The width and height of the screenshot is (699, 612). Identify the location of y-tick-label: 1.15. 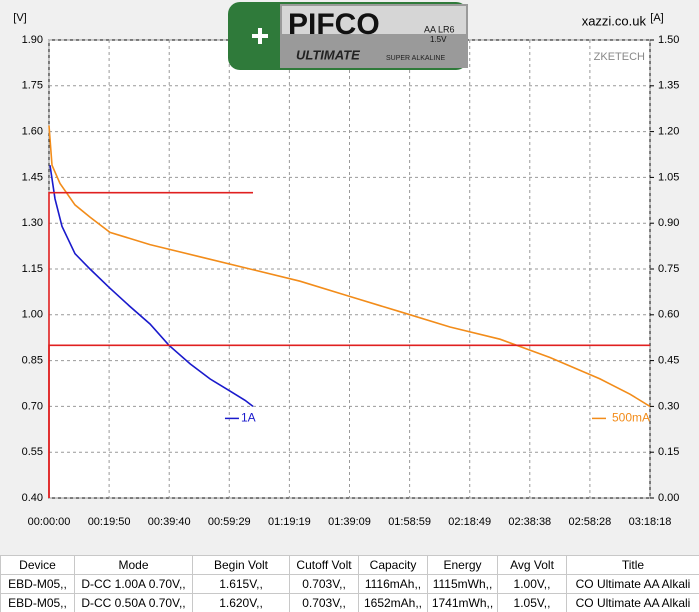
(32, 269).